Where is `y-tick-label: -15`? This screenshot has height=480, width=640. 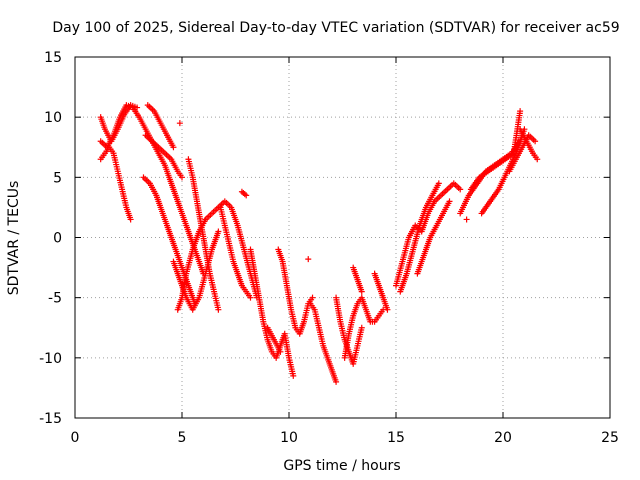 y-tick-label: -15 is located at coordinates (50, 419).